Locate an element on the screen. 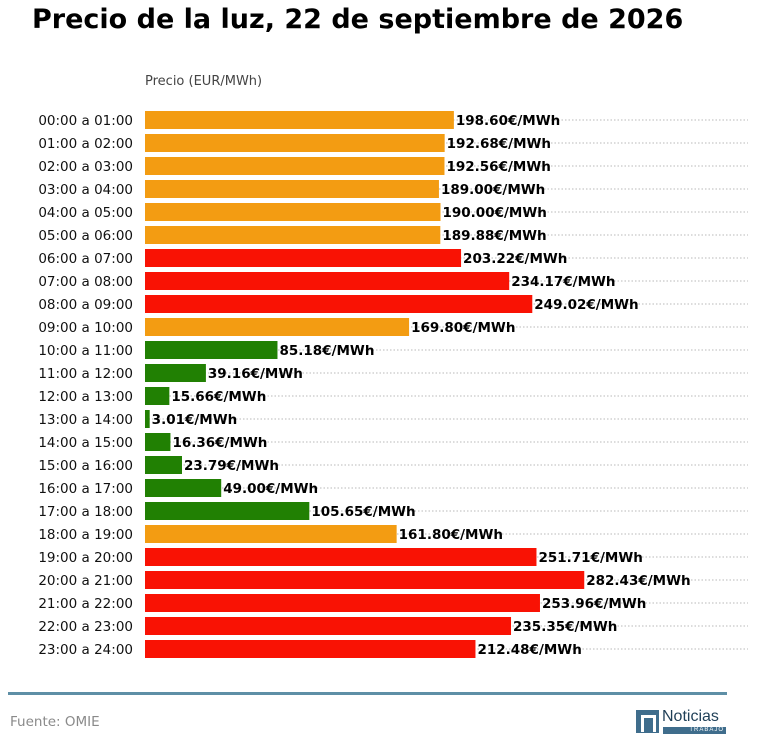  value-label: 234.17€/MWh is located at coordinates (563, 282).